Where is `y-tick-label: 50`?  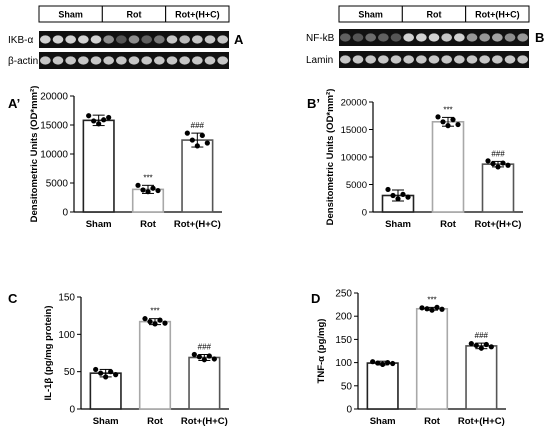 y-tick-label: 50 is located at coordinates (347, 386).